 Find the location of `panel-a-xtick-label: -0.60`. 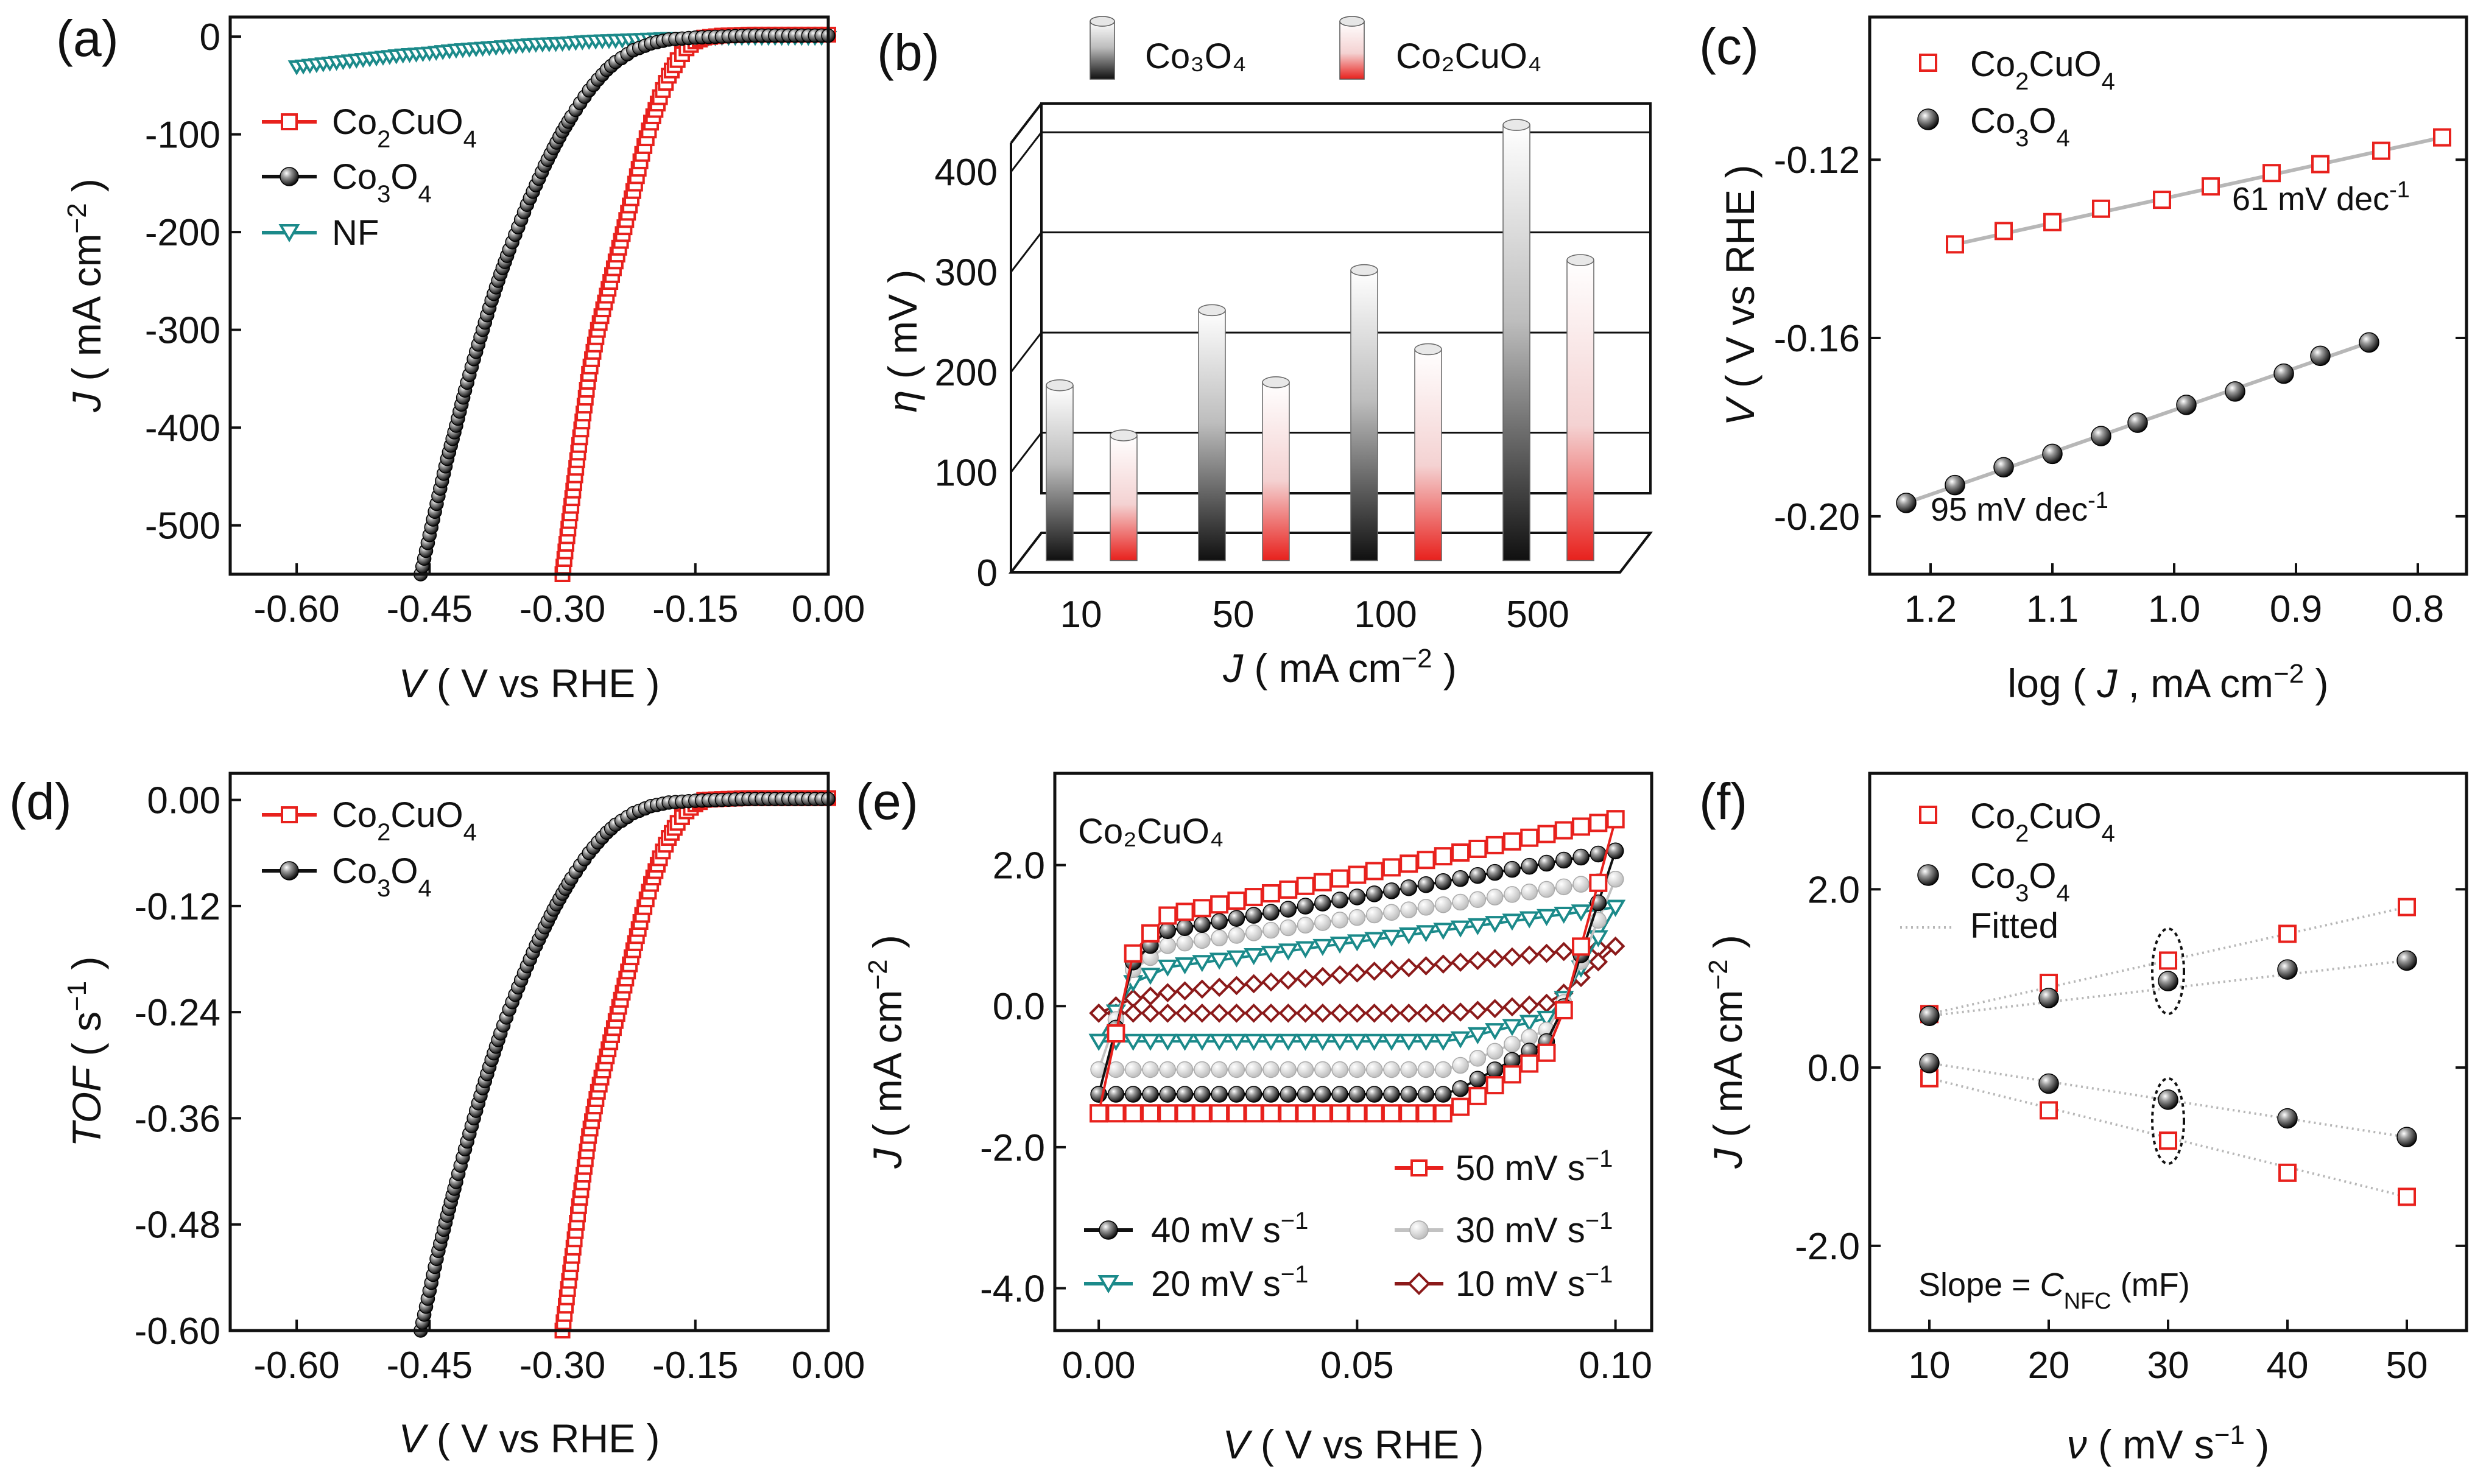

panel-a-xtick-label: -0.60 is located at coordinates (296, 609).